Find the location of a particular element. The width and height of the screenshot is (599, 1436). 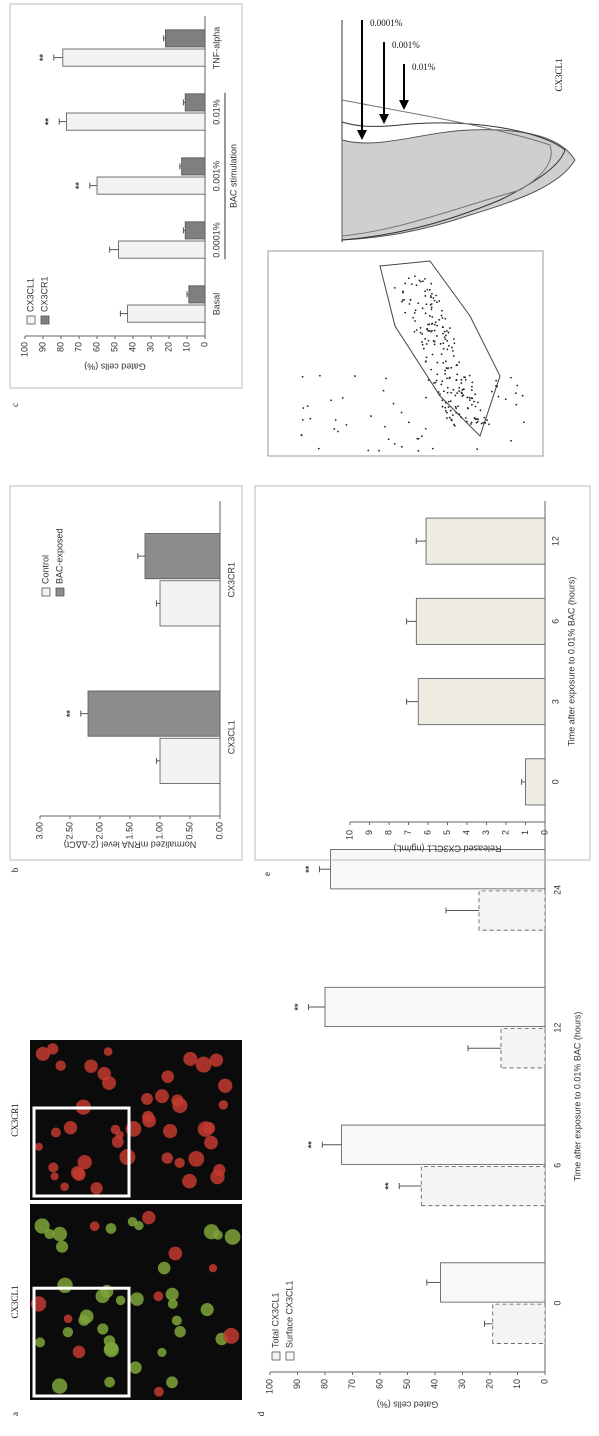

y-tick-label: 1.50 is located at coordinates (129, 831).